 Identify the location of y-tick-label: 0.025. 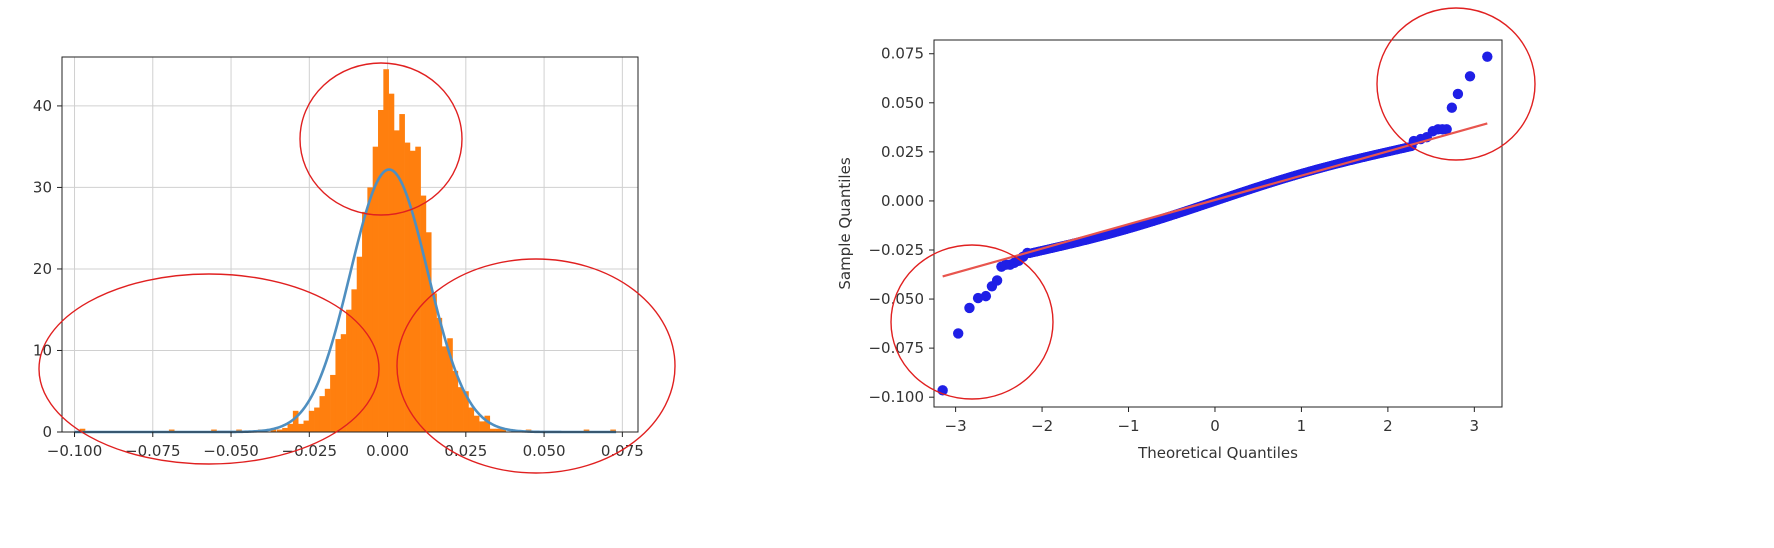
(902, 152).